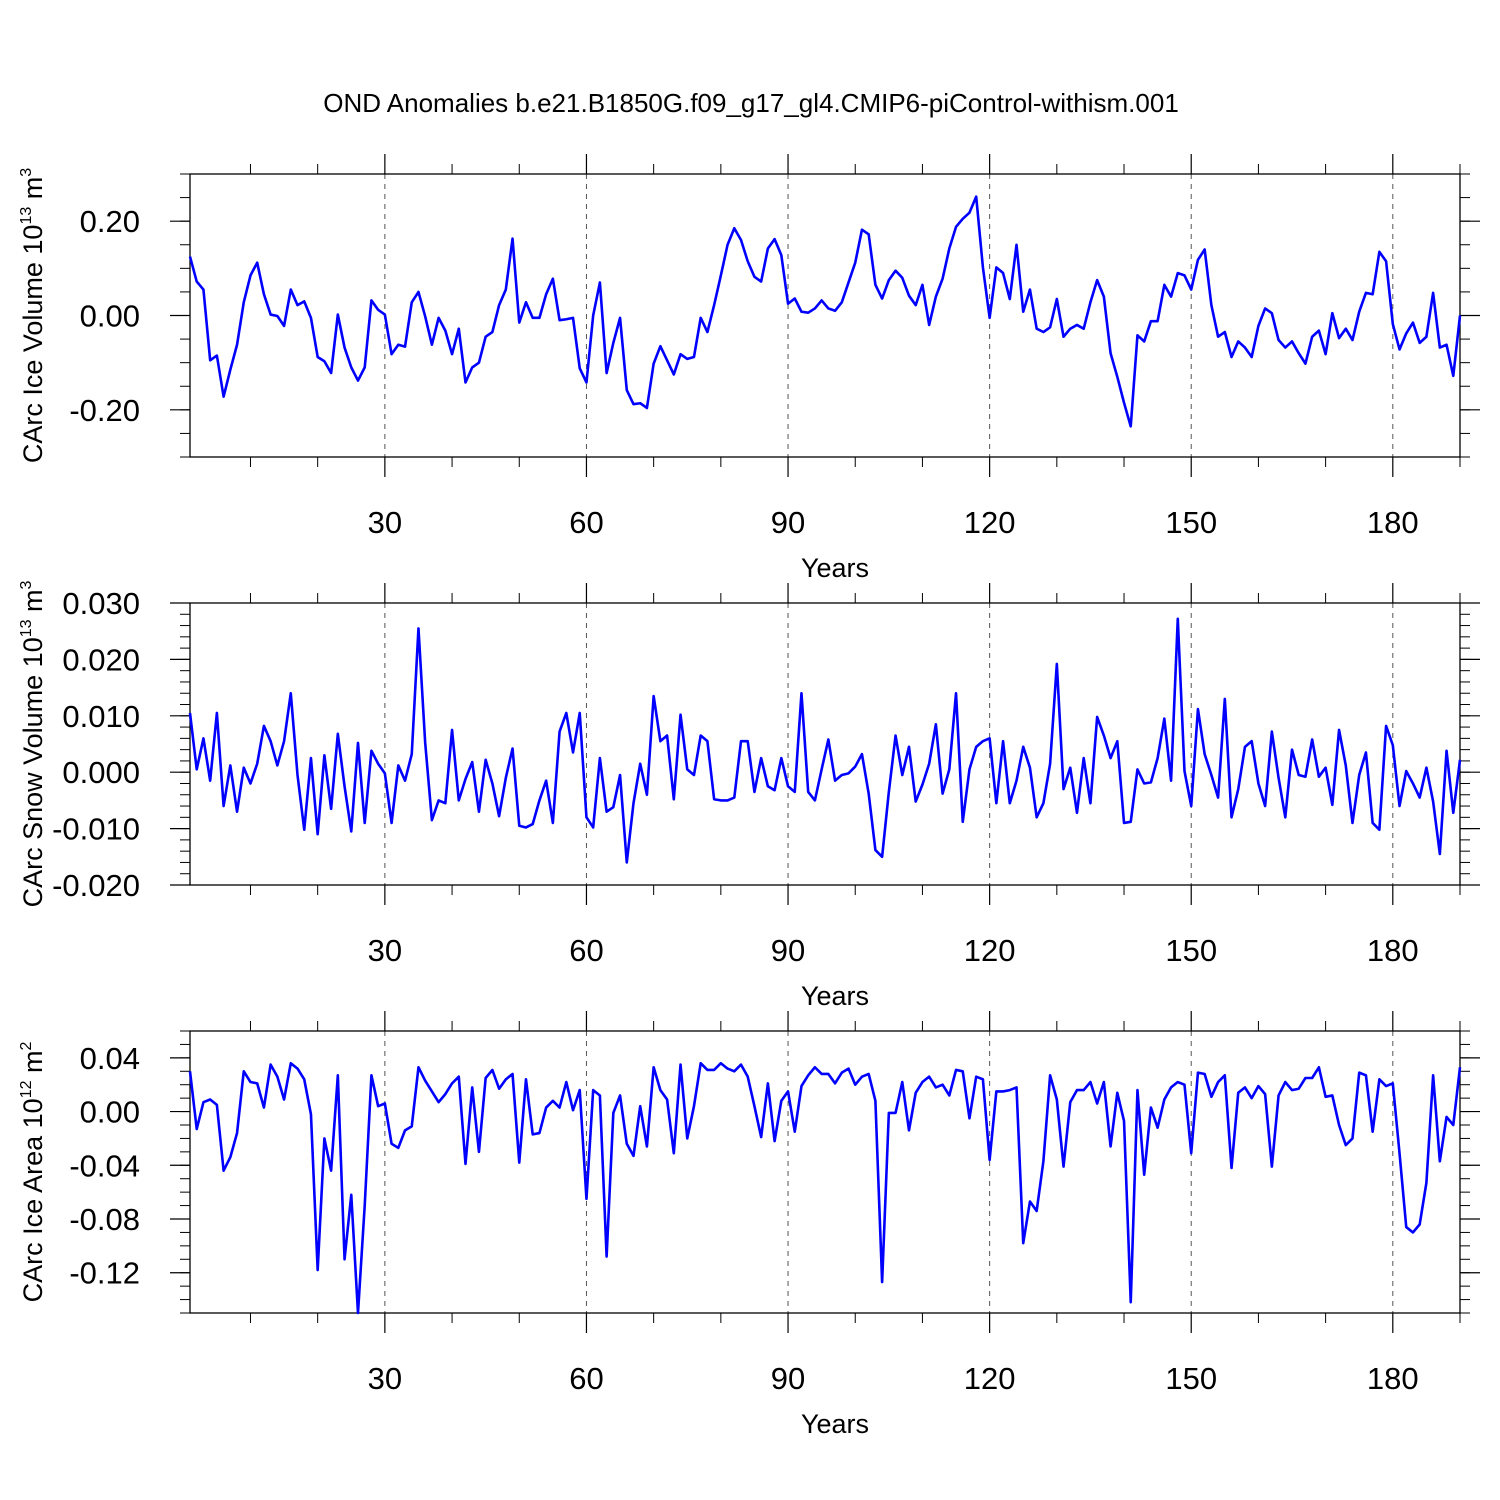 The height and width of the screenshot is (1500, 1500). I want to click on y-tick-label: -0.20, so click(104, 410).